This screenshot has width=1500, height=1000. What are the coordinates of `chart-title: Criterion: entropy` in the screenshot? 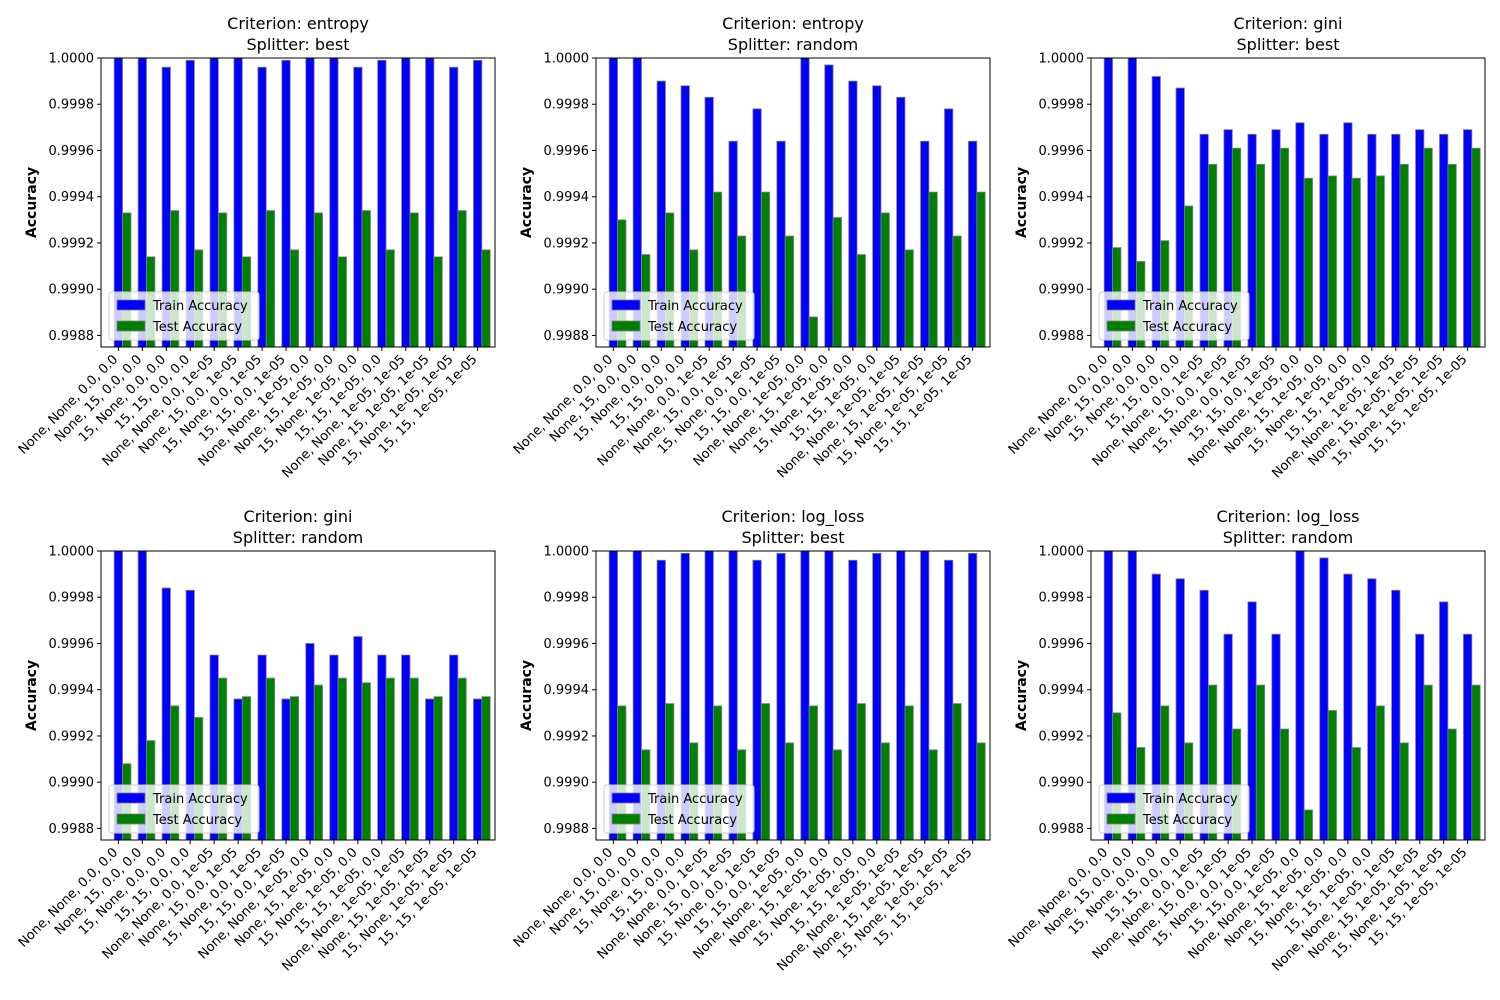 It's located at (298, 23).